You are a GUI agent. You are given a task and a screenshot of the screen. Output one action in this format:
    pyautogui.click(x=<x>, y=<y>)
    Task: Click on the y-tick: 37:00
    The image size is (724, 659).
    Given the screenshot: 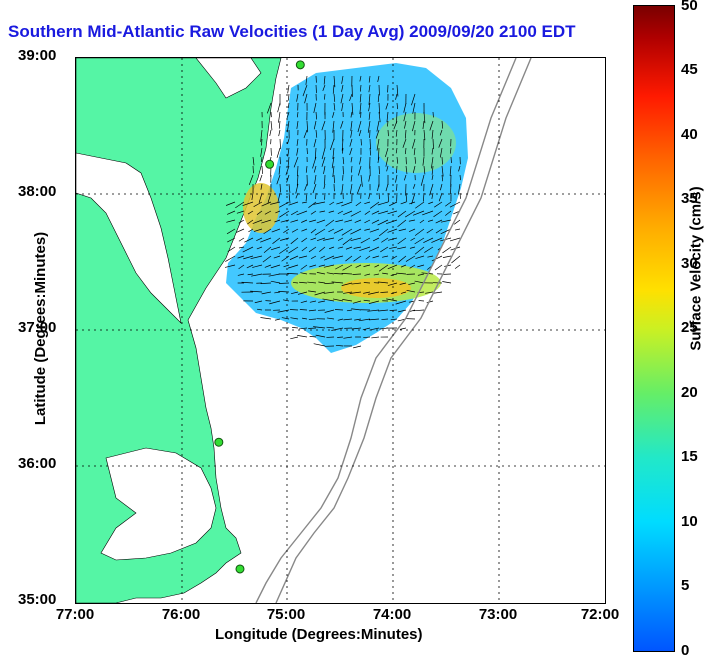 What is the action you would take?
    pyautogui.click(x=37, y=327)
    